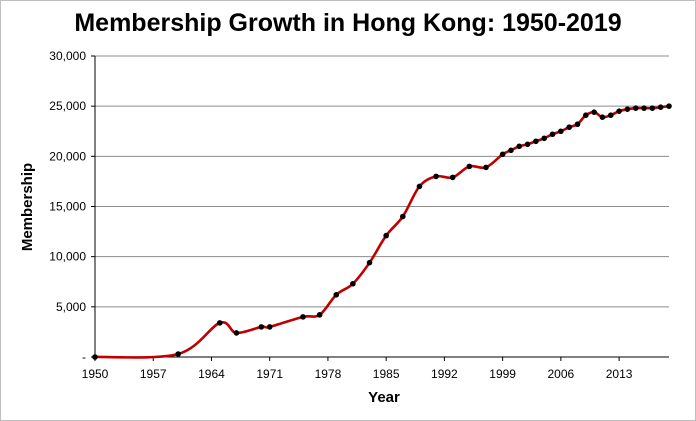  What do you see at coordinates (67, 156) in the screenshot?
I see `y-tick-label: 20,000` at bounding box center [67, 156].